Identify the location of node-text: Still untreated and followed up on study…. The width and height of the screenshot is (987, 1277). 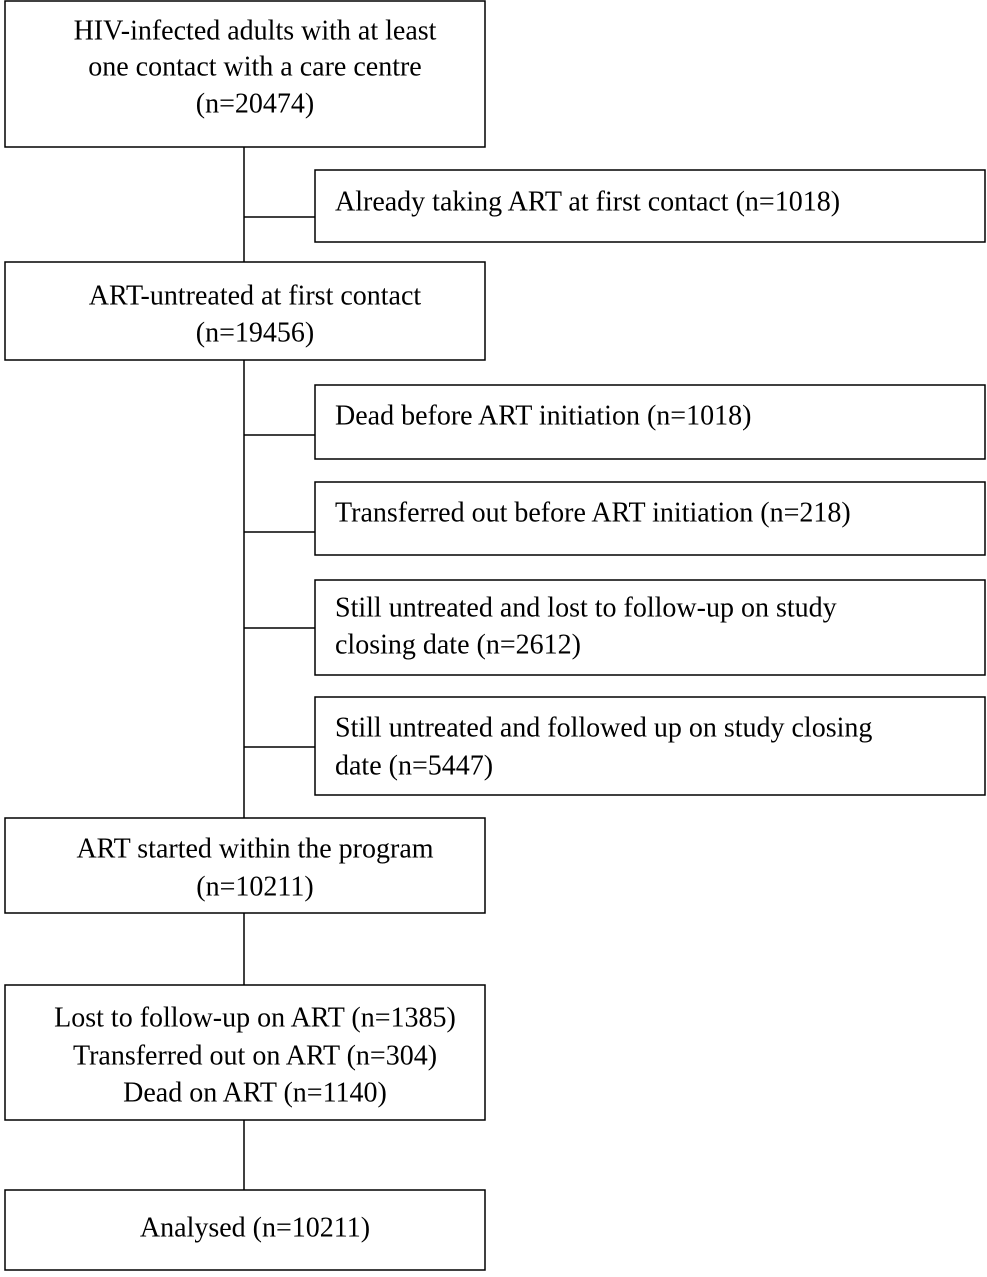
(603, 727).